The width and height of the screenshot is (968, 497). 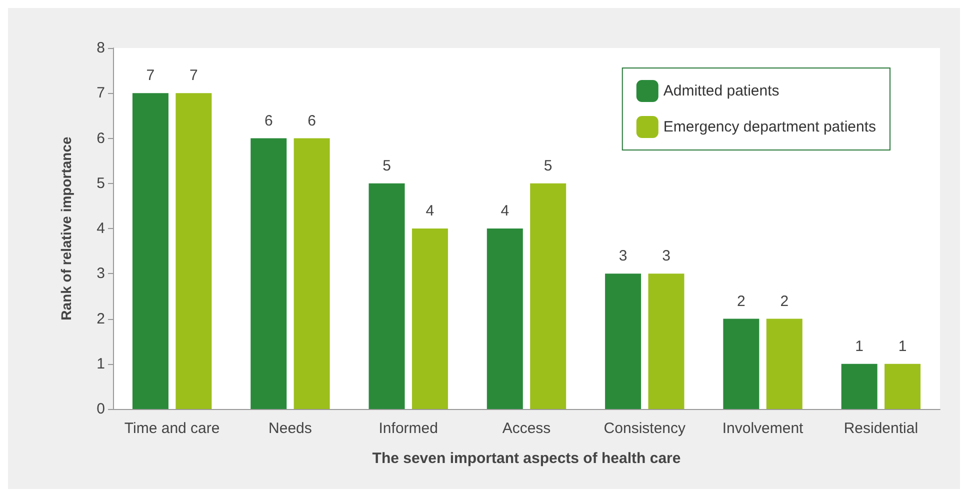 I want to click on y-tick-label: 1, so click(x=100, y=363).